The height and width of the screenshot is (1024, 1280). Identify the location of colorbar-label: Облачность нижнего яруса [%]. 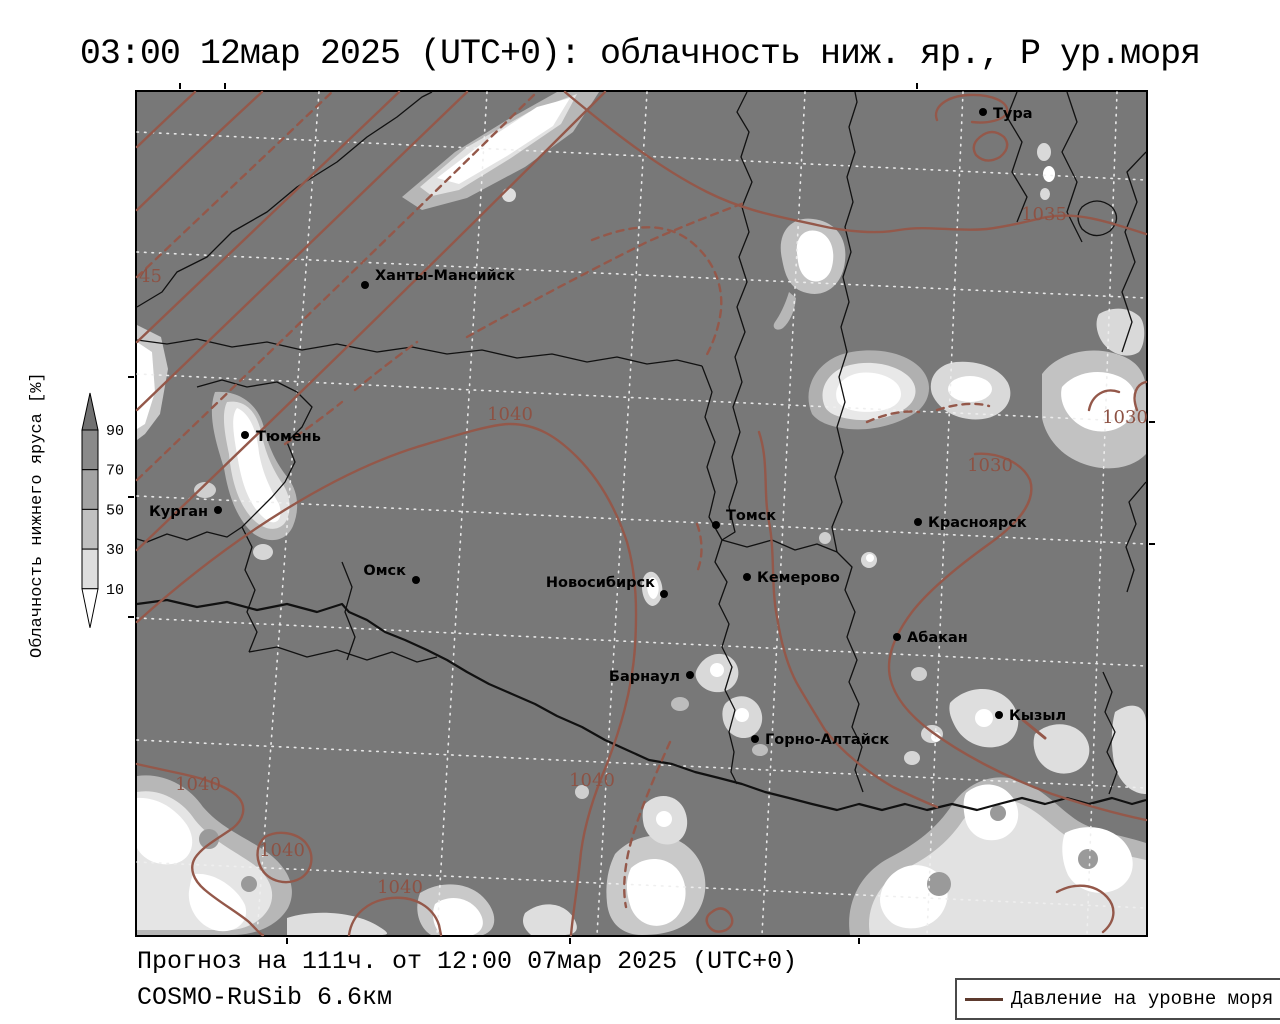
(37, 515).